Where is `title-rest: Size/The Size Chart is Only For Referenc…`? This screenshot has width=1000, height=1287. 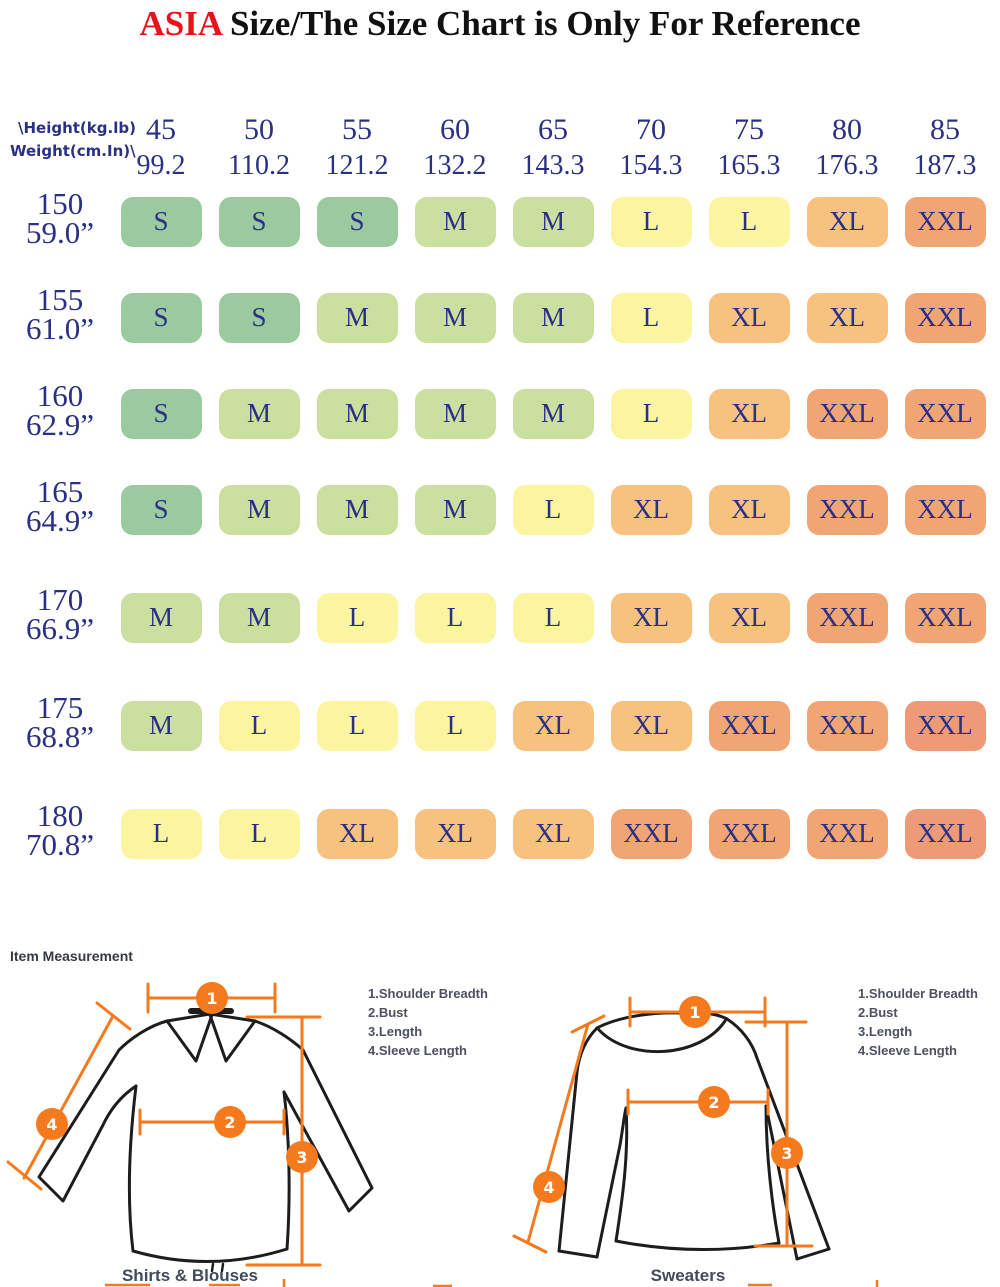 title-rest: Size/The Size Chart is Only For Referenc… is located at coordinates (541, 23).